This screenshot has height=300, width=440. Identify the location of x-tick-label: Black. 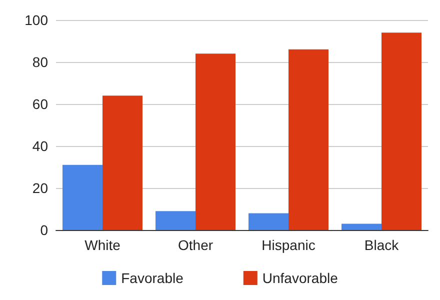
(382, 245).